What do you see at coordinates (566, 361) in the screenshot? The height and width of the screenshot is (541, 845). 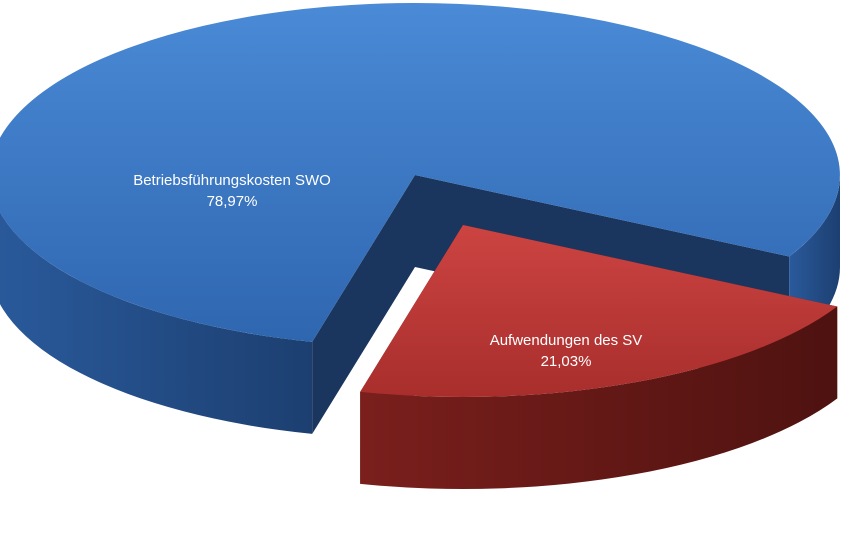 I see `slice-value-label: 21,03%` at bounding box center [566, 361].